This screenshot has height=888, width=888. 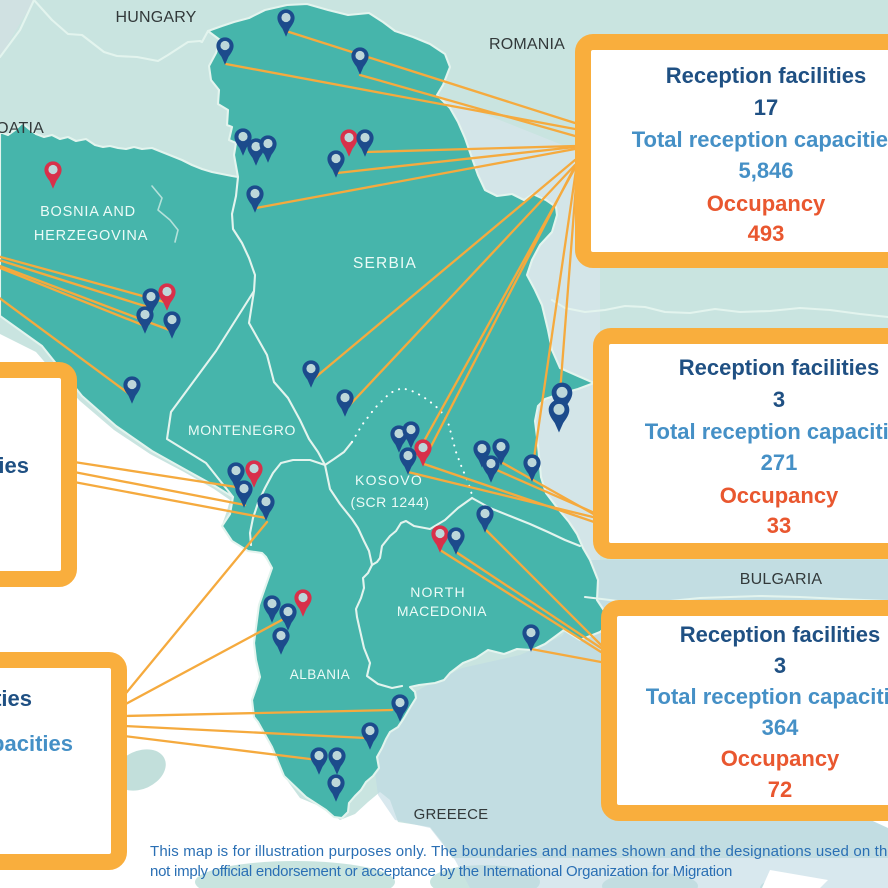 I want to click on svg-text: GREEECE, so click(x=451, y=814).